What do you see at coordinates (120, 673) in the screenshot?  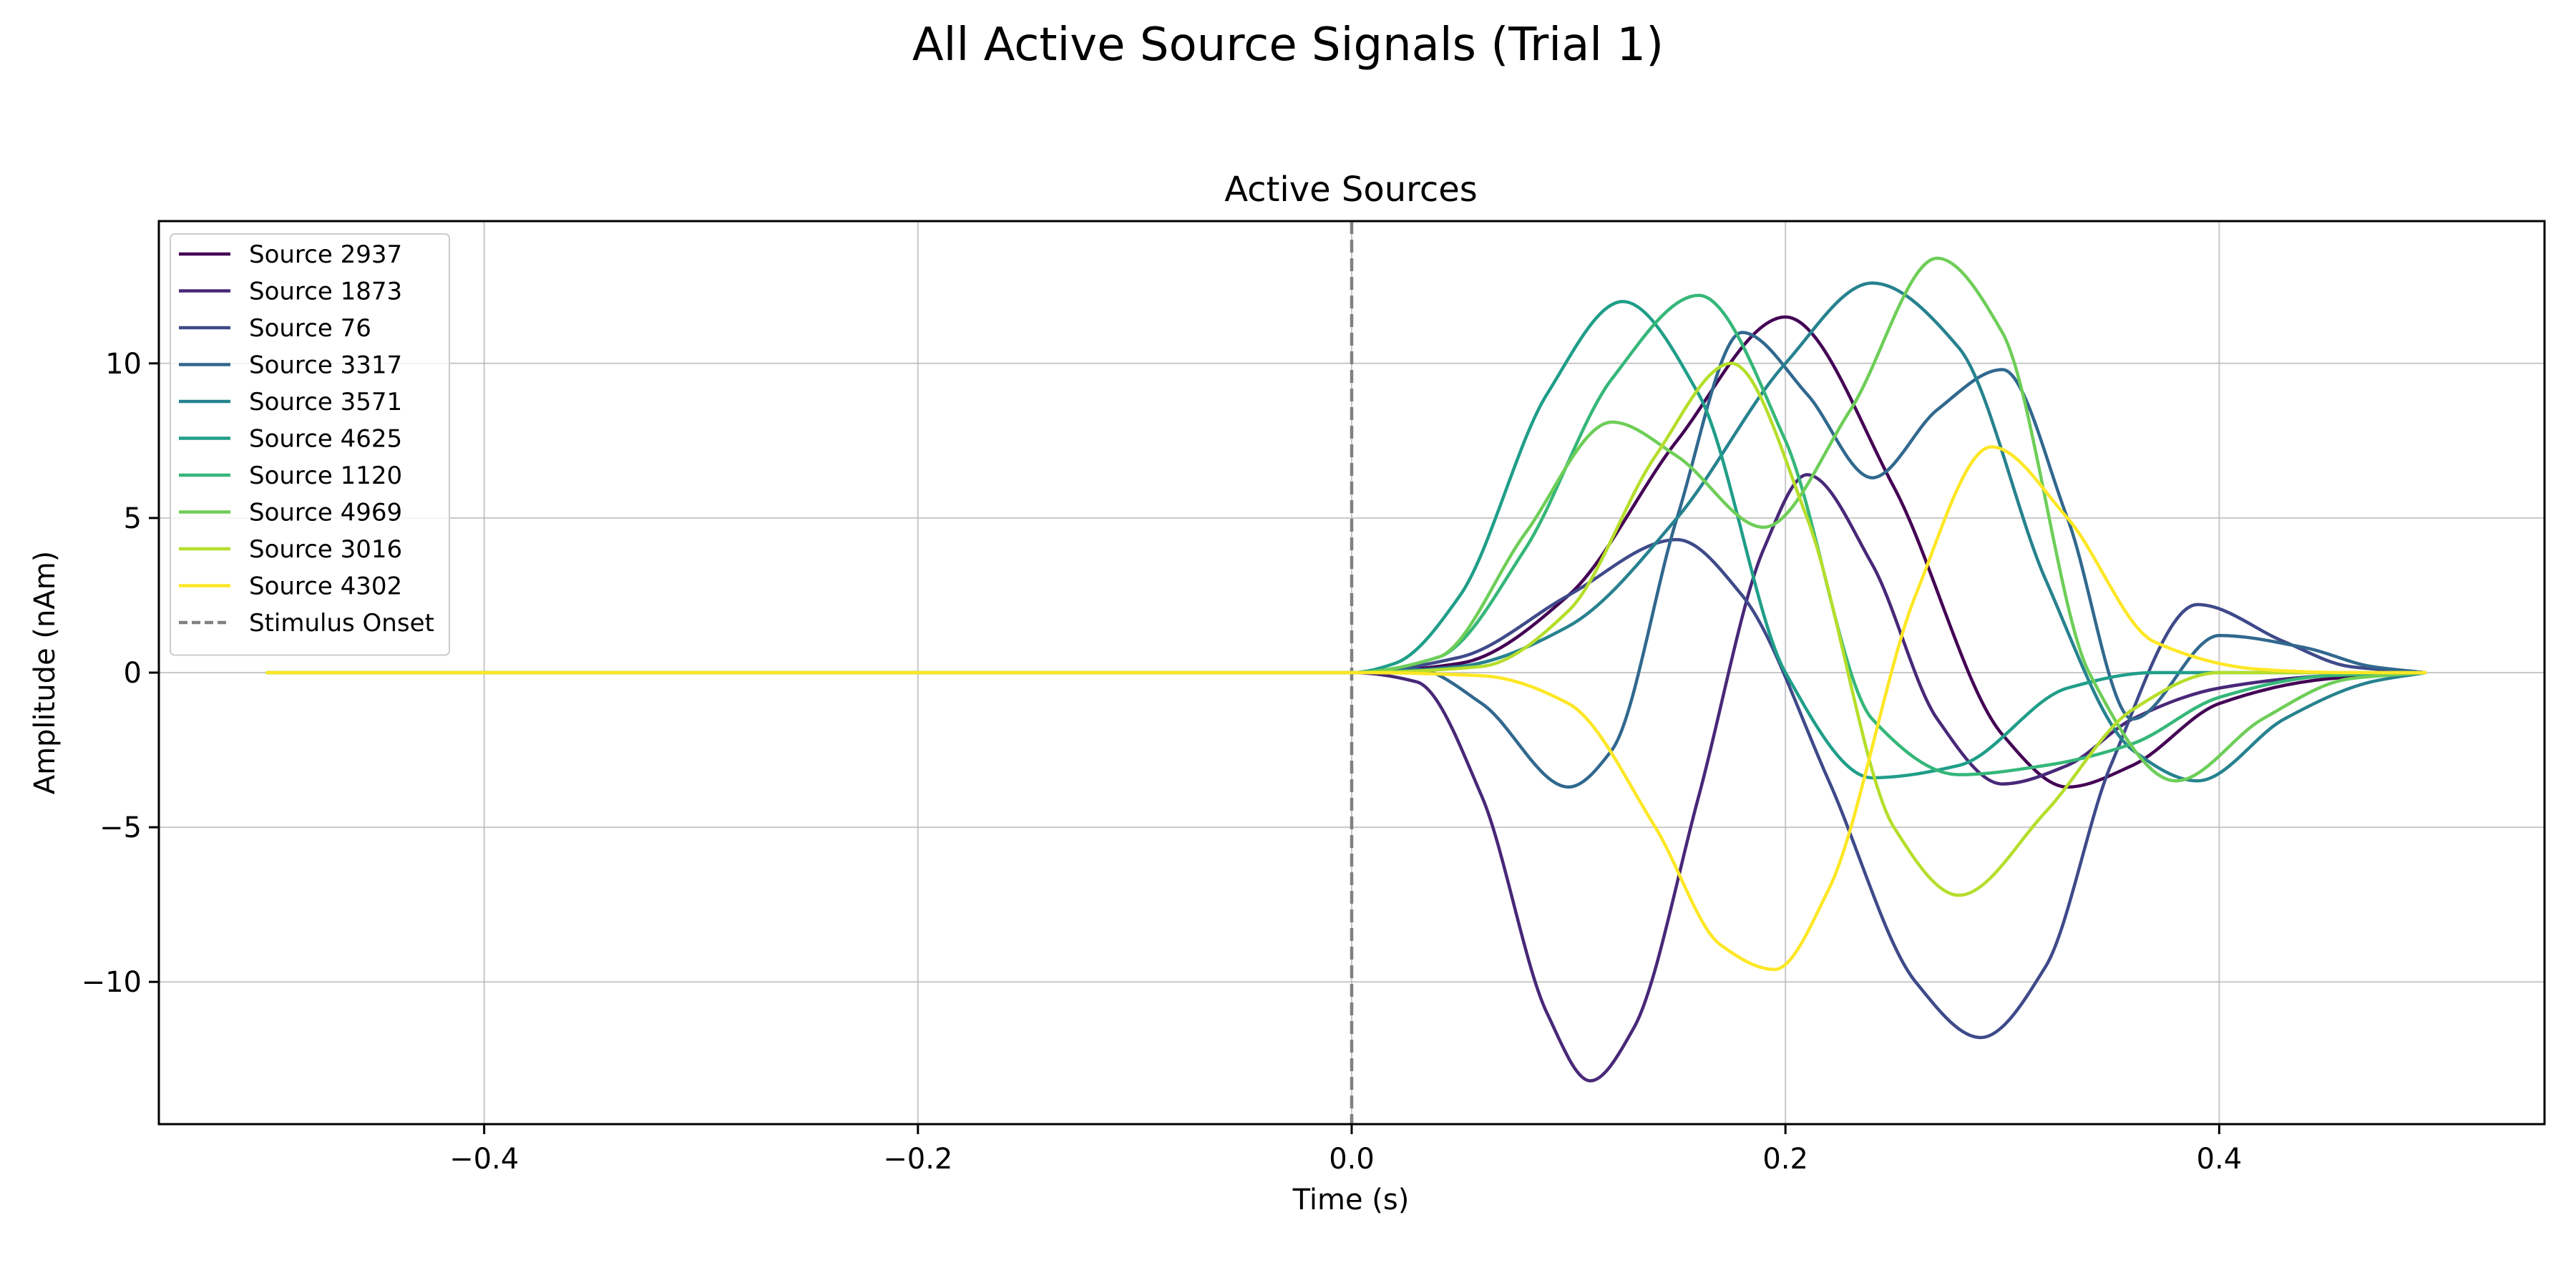 I see `y-axis: −10 −5 0 5 10` at bounding box center [120, 673].